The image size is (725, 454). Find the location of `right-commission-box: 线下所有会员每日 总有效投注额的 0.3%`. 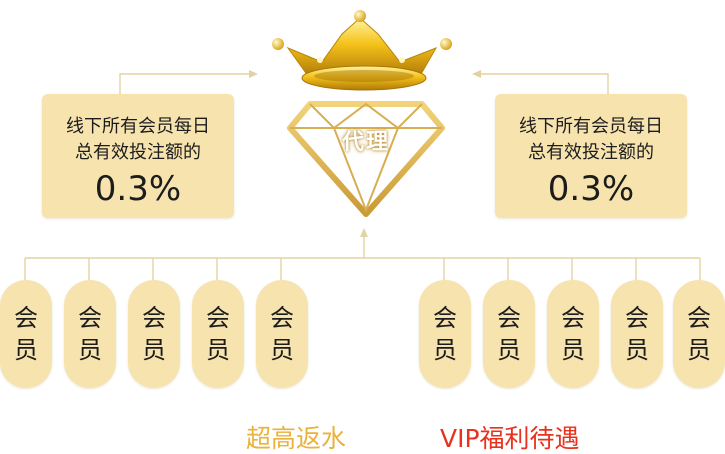

right-commission-box: 线下所有会员每日 总有效投注额的 0.3% is located at coordinates (591, 156).